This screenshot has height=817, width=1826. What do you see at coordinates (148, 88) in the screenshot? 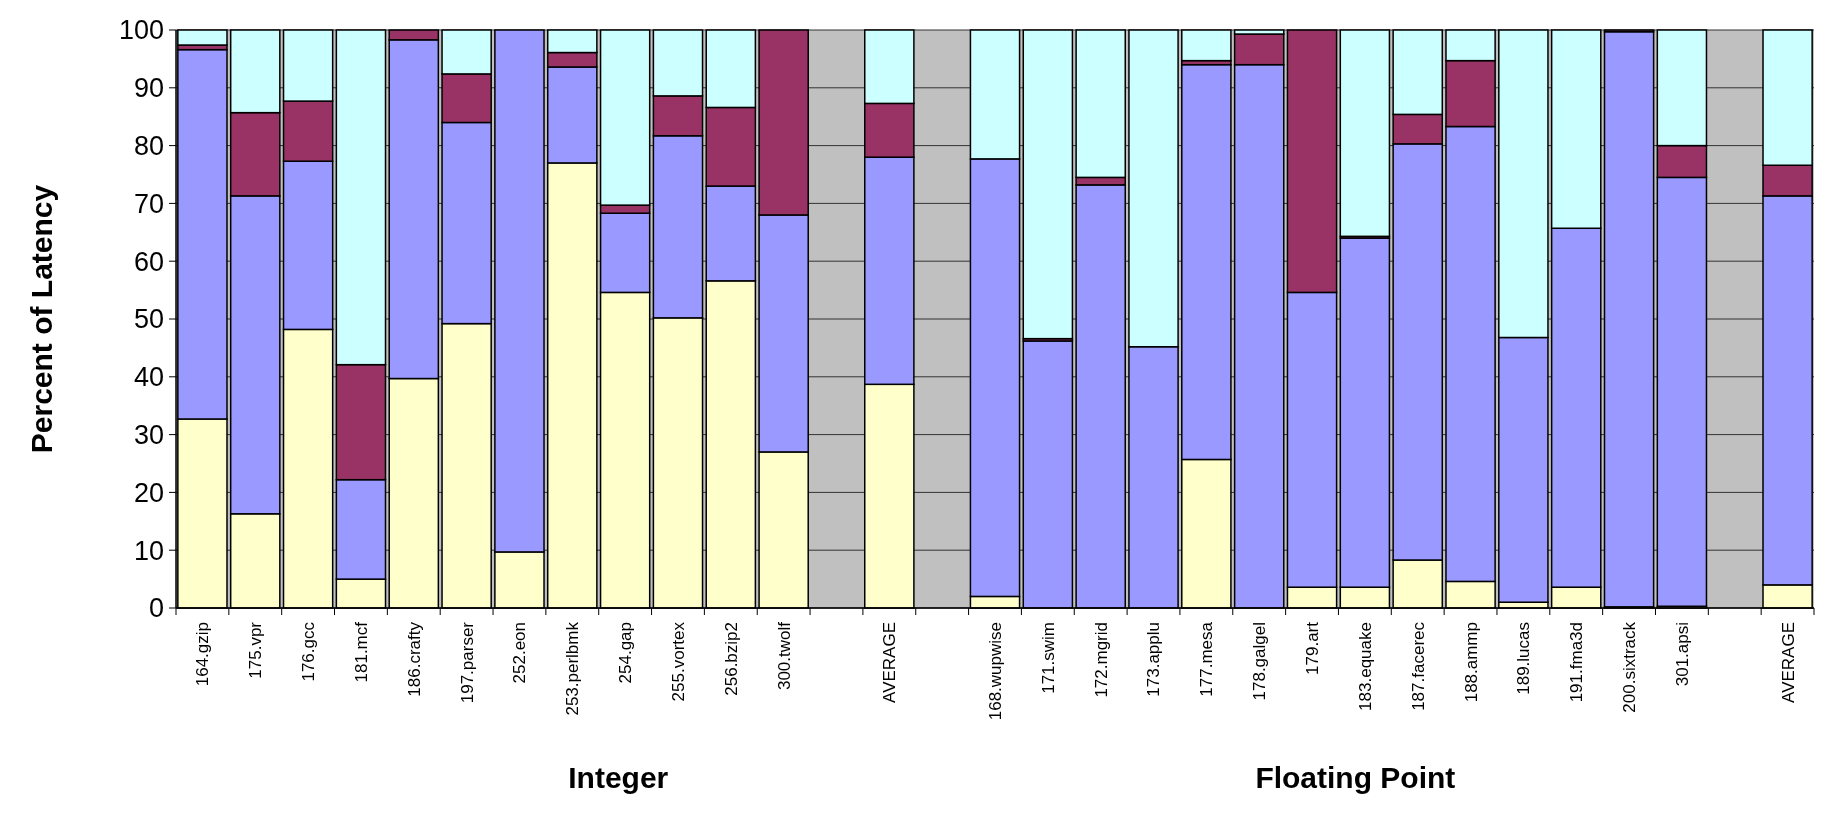
I see `y-tick-label: 90` at bounding box center [148, 88].